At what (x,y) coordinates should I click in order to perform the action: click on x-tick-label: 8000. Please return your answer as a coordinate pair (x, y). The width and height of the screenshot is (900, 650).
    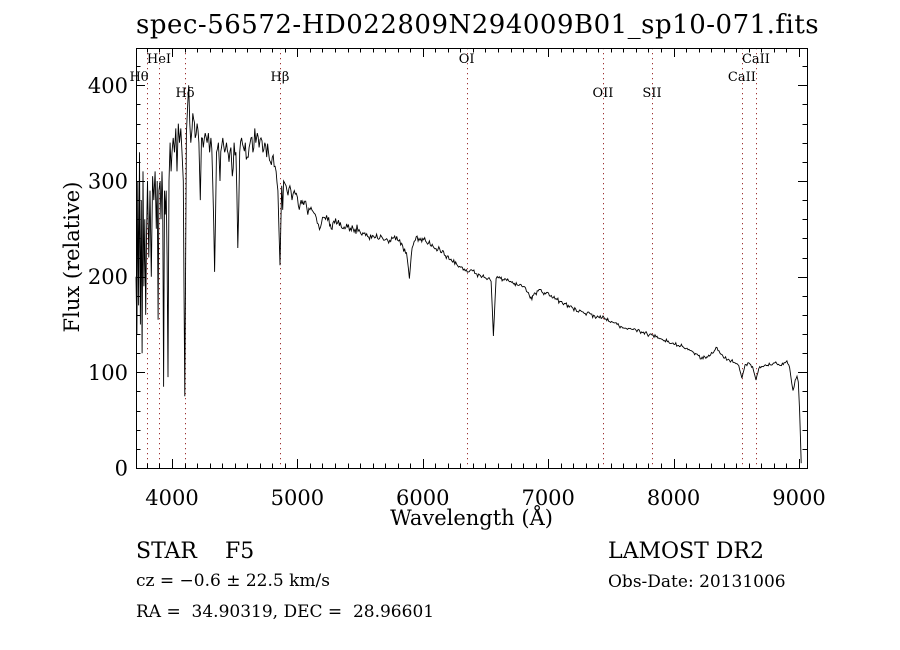
    Looking at the image, I should click on (673, 498).